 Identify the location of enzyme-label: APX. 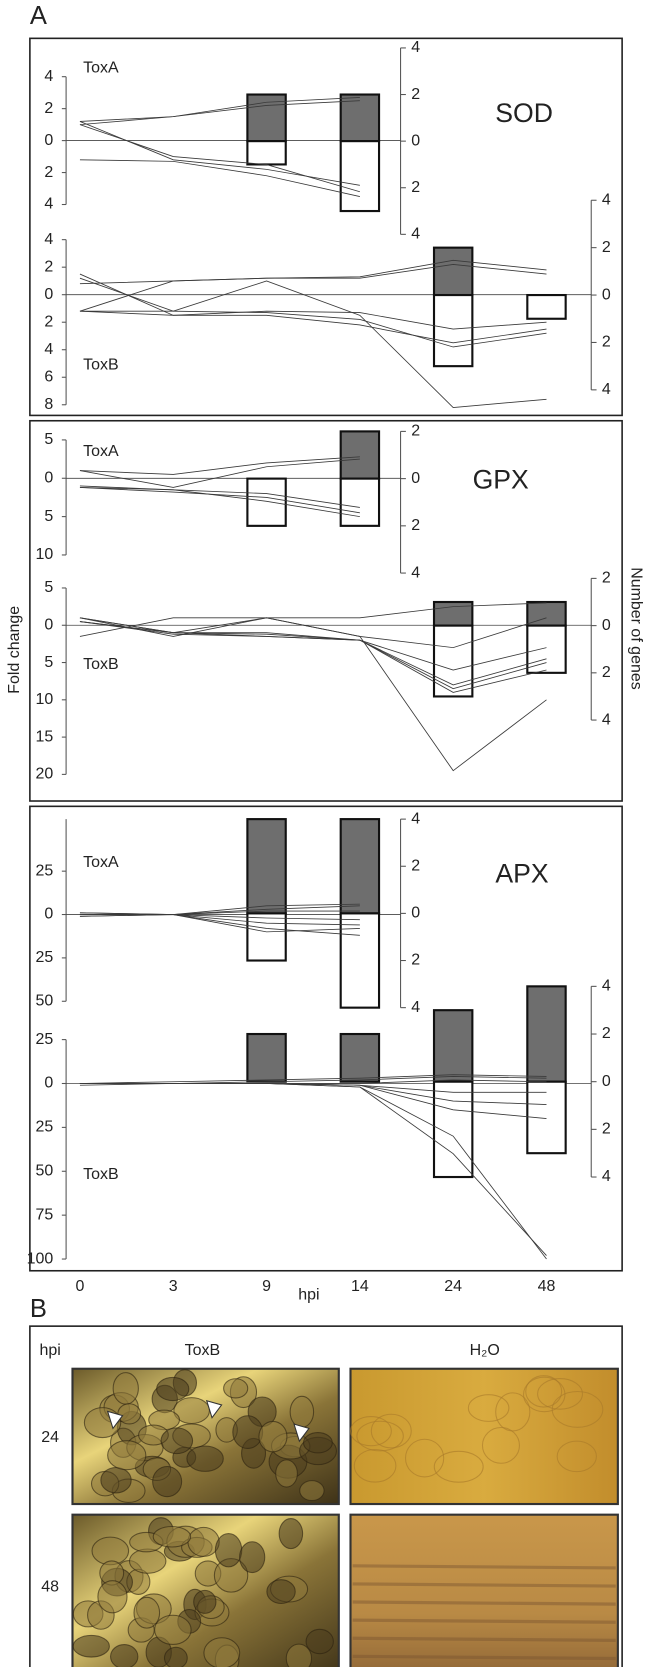
(521, 874).